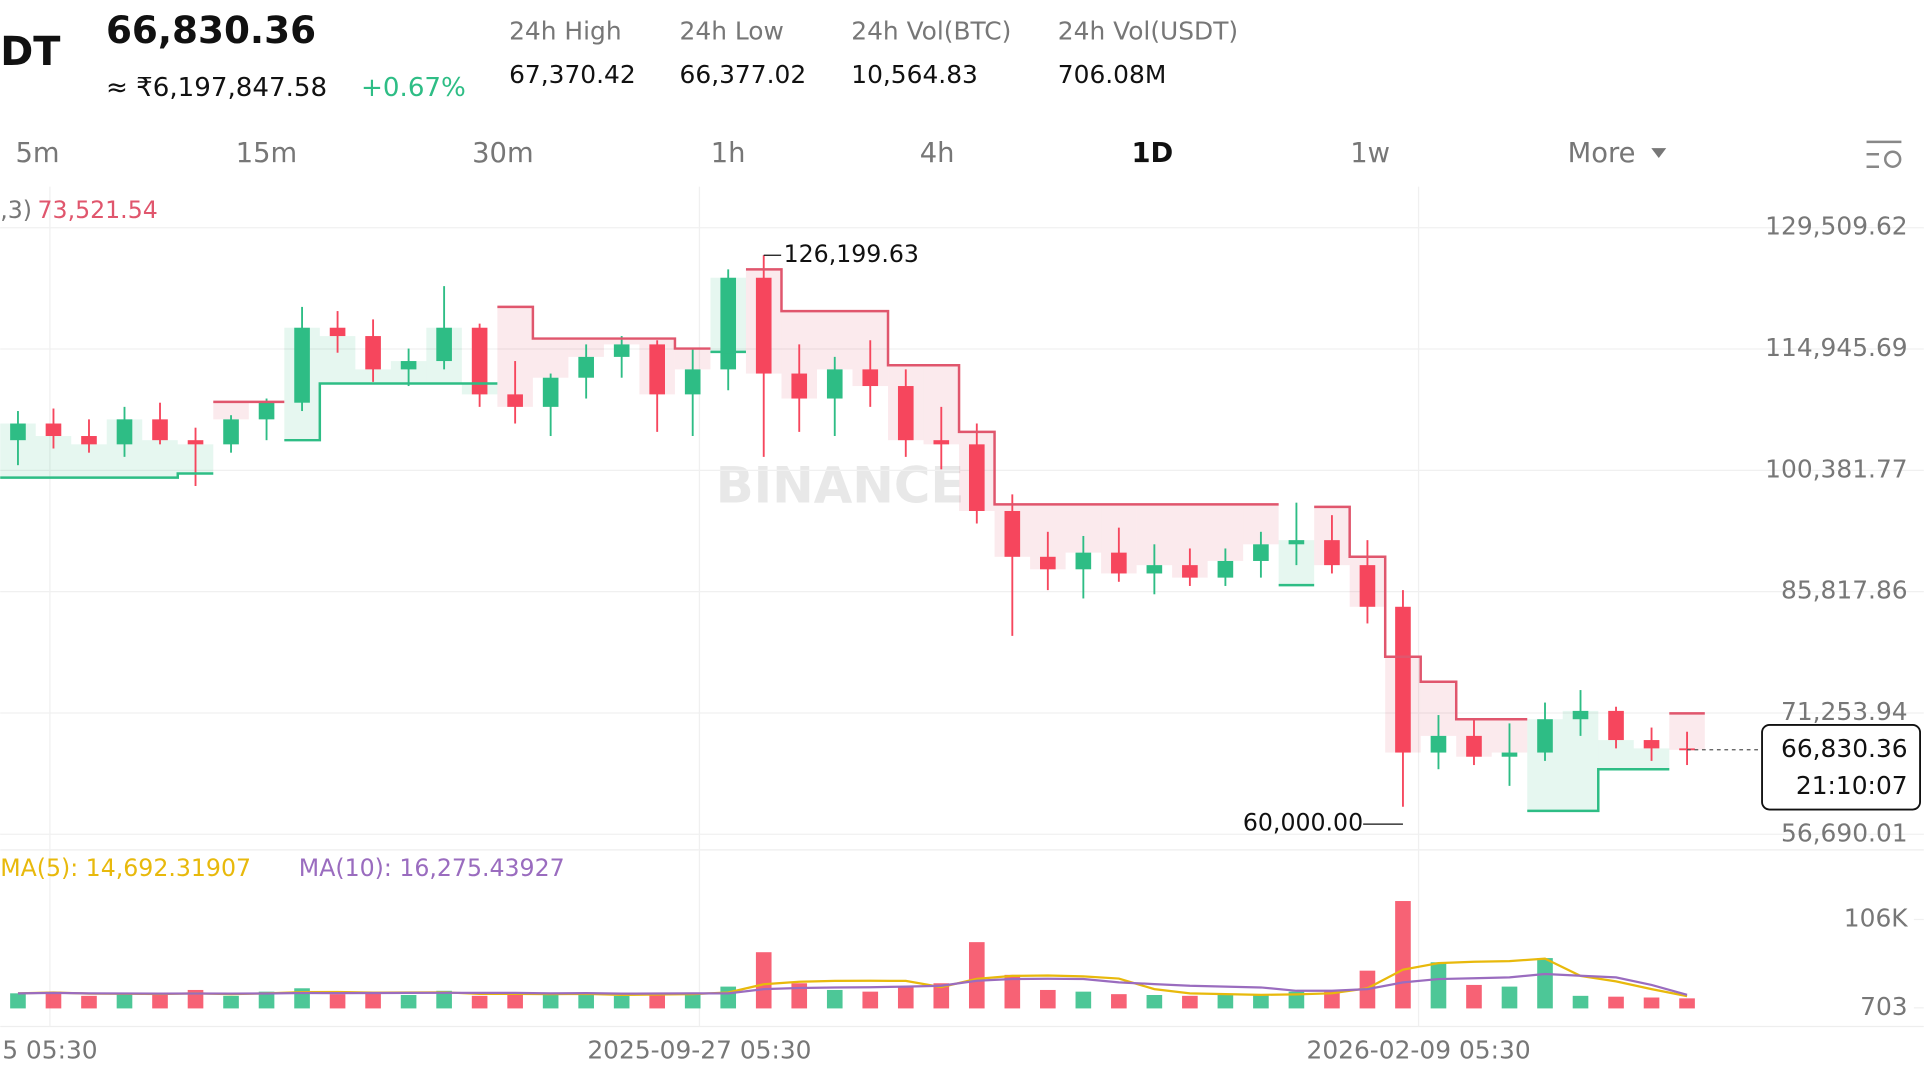 This screenshot has height=1080, width=1924. I want to click on tab: 4h, so click(937, 153).